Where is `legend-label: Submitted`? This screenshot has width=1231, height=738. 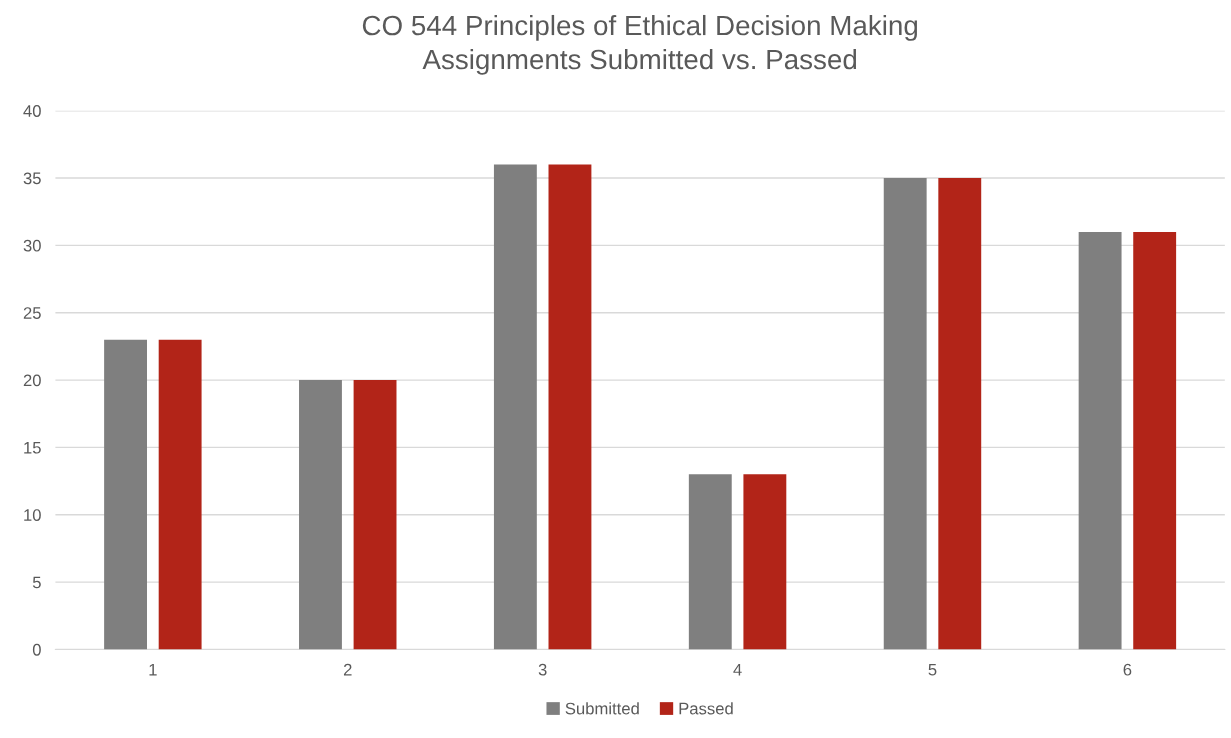
legend-label: Submitted is located at coordinates (602, 708).